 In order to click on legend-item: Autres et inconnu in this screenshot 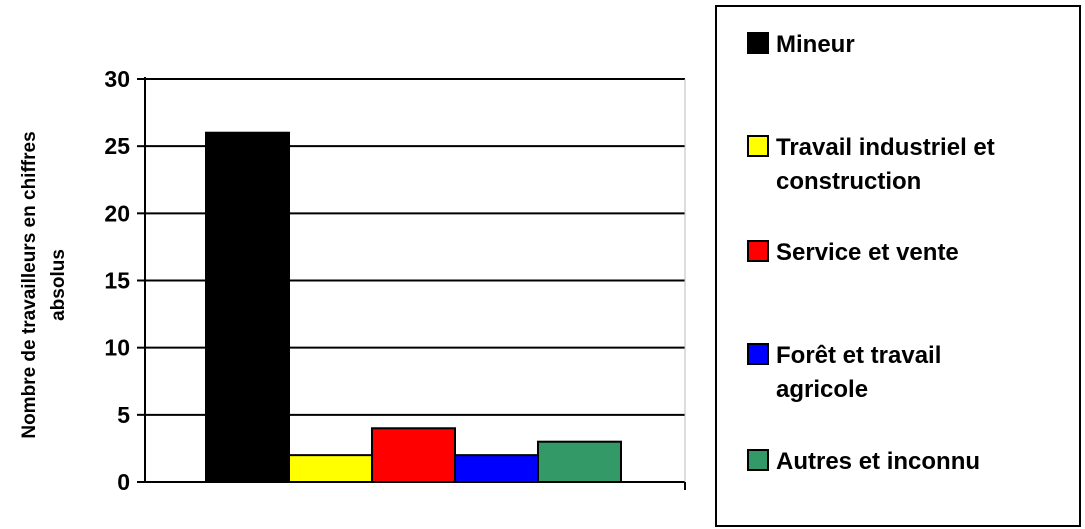, I will do `click(863, 461)`.